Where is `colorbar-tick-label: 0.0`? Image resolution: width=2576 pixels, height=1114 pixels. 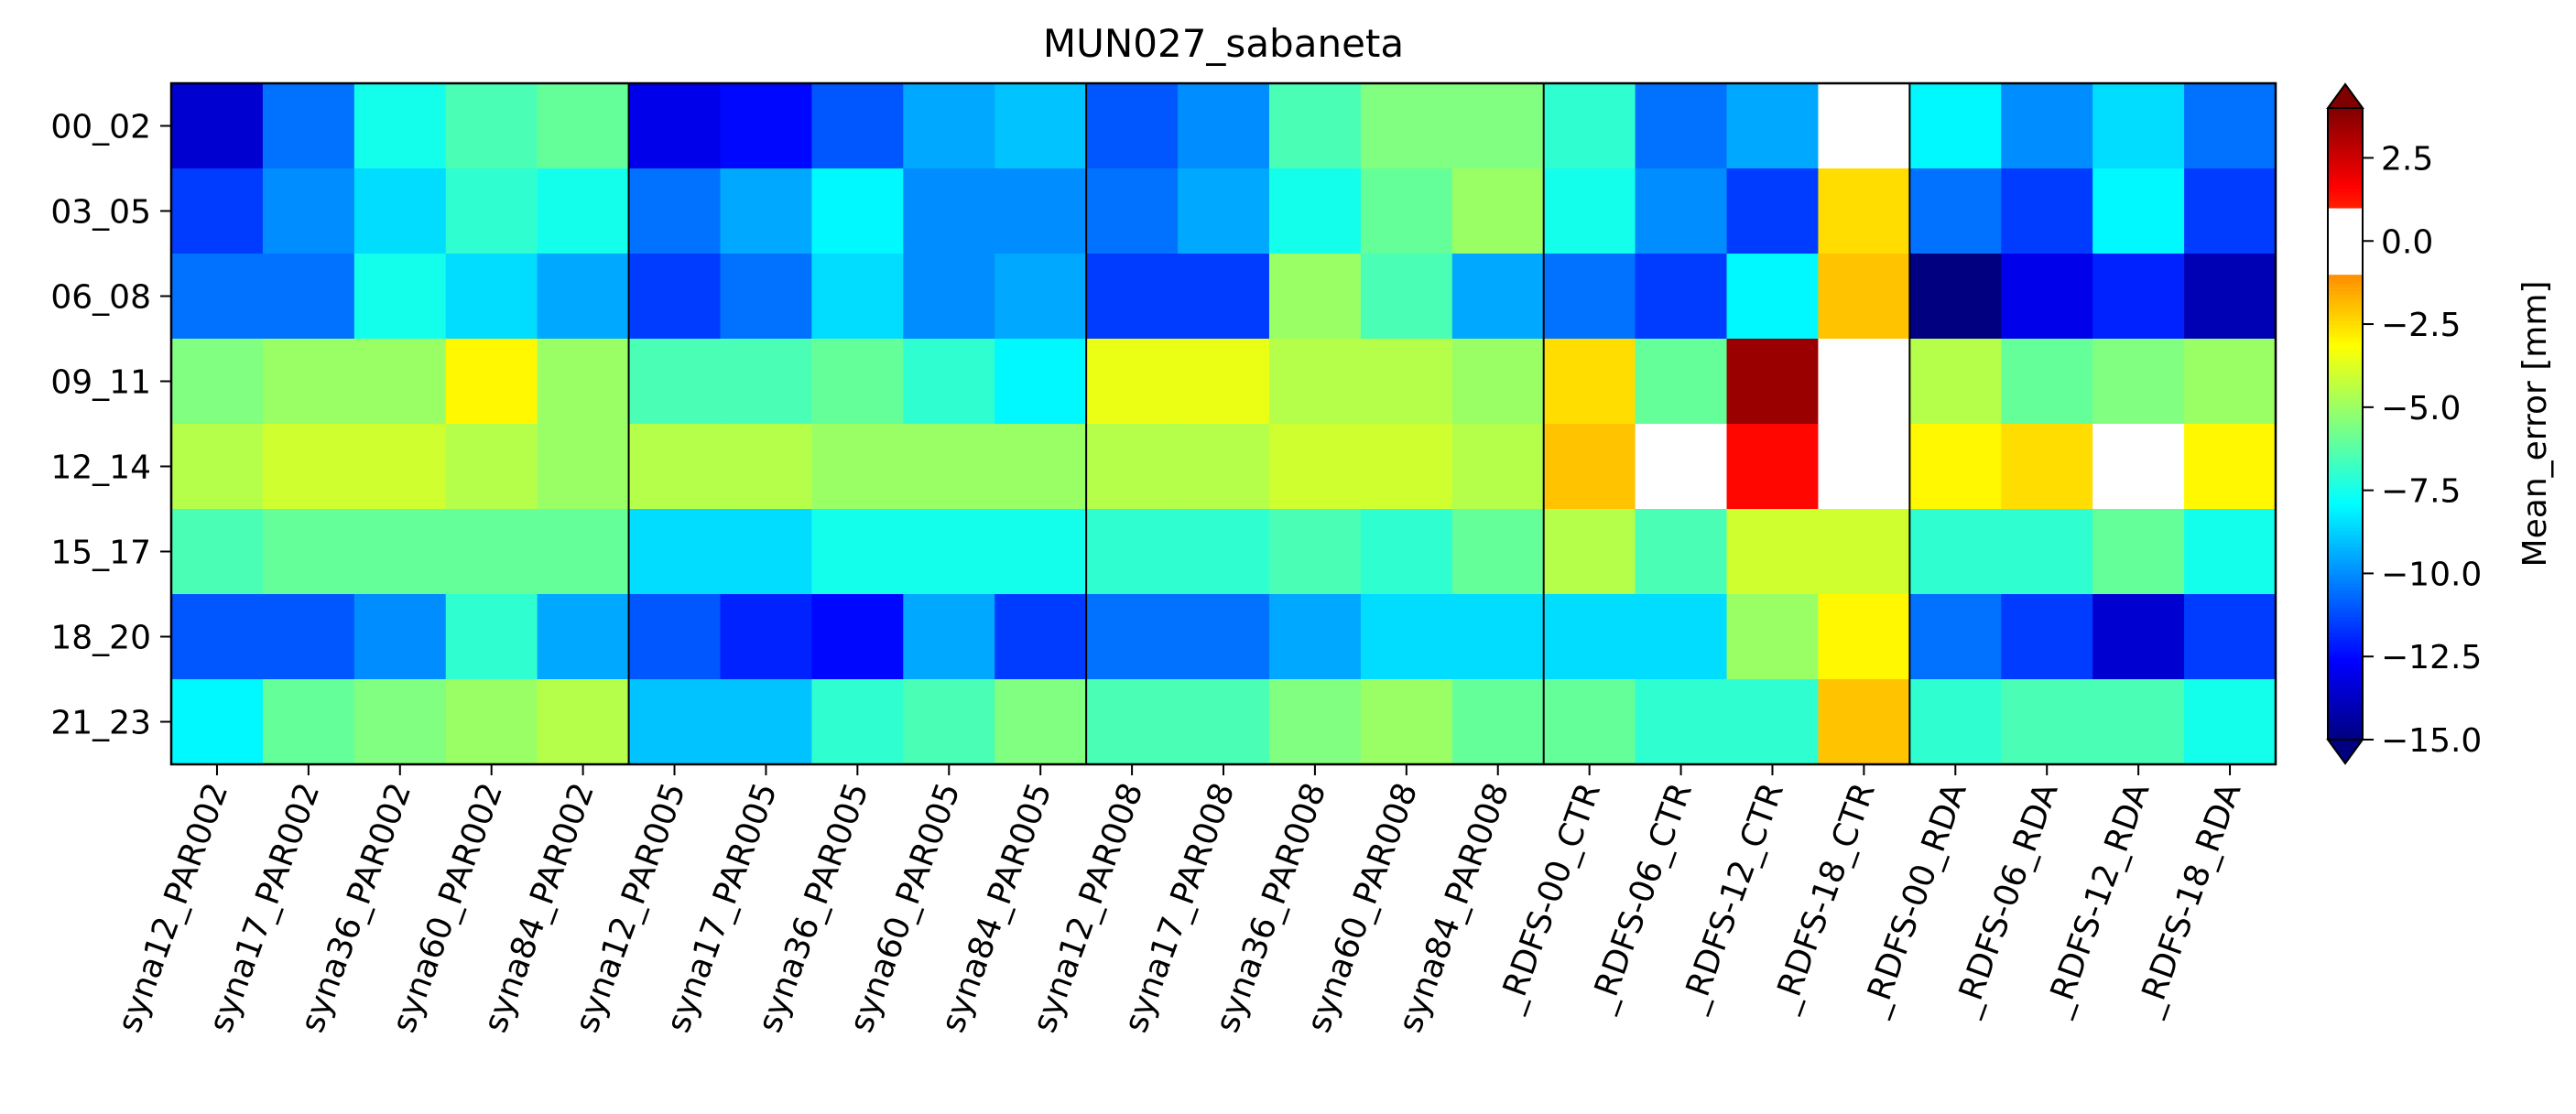
colorbar-tick-label: 0.0 is located at coordinates (2407, 242).